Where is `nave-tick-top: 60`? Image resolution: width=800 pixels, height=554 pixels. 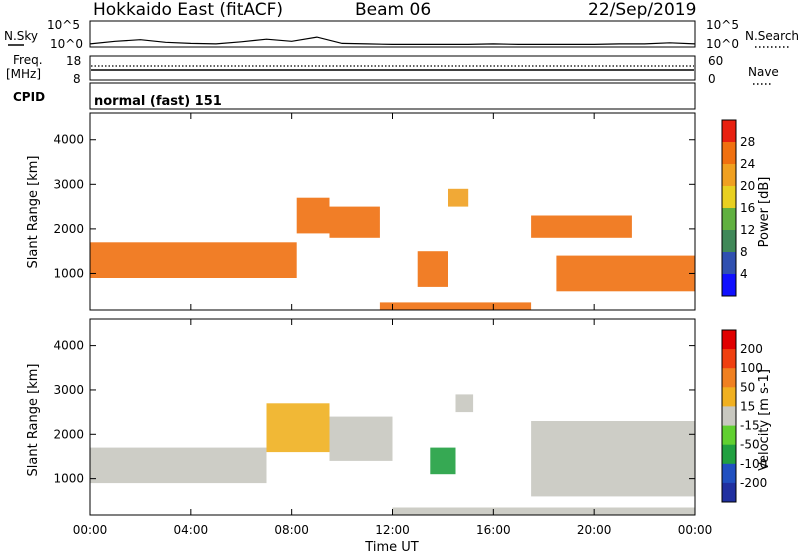 nave-tick-top: 60 is located at coordinates (715, 61).